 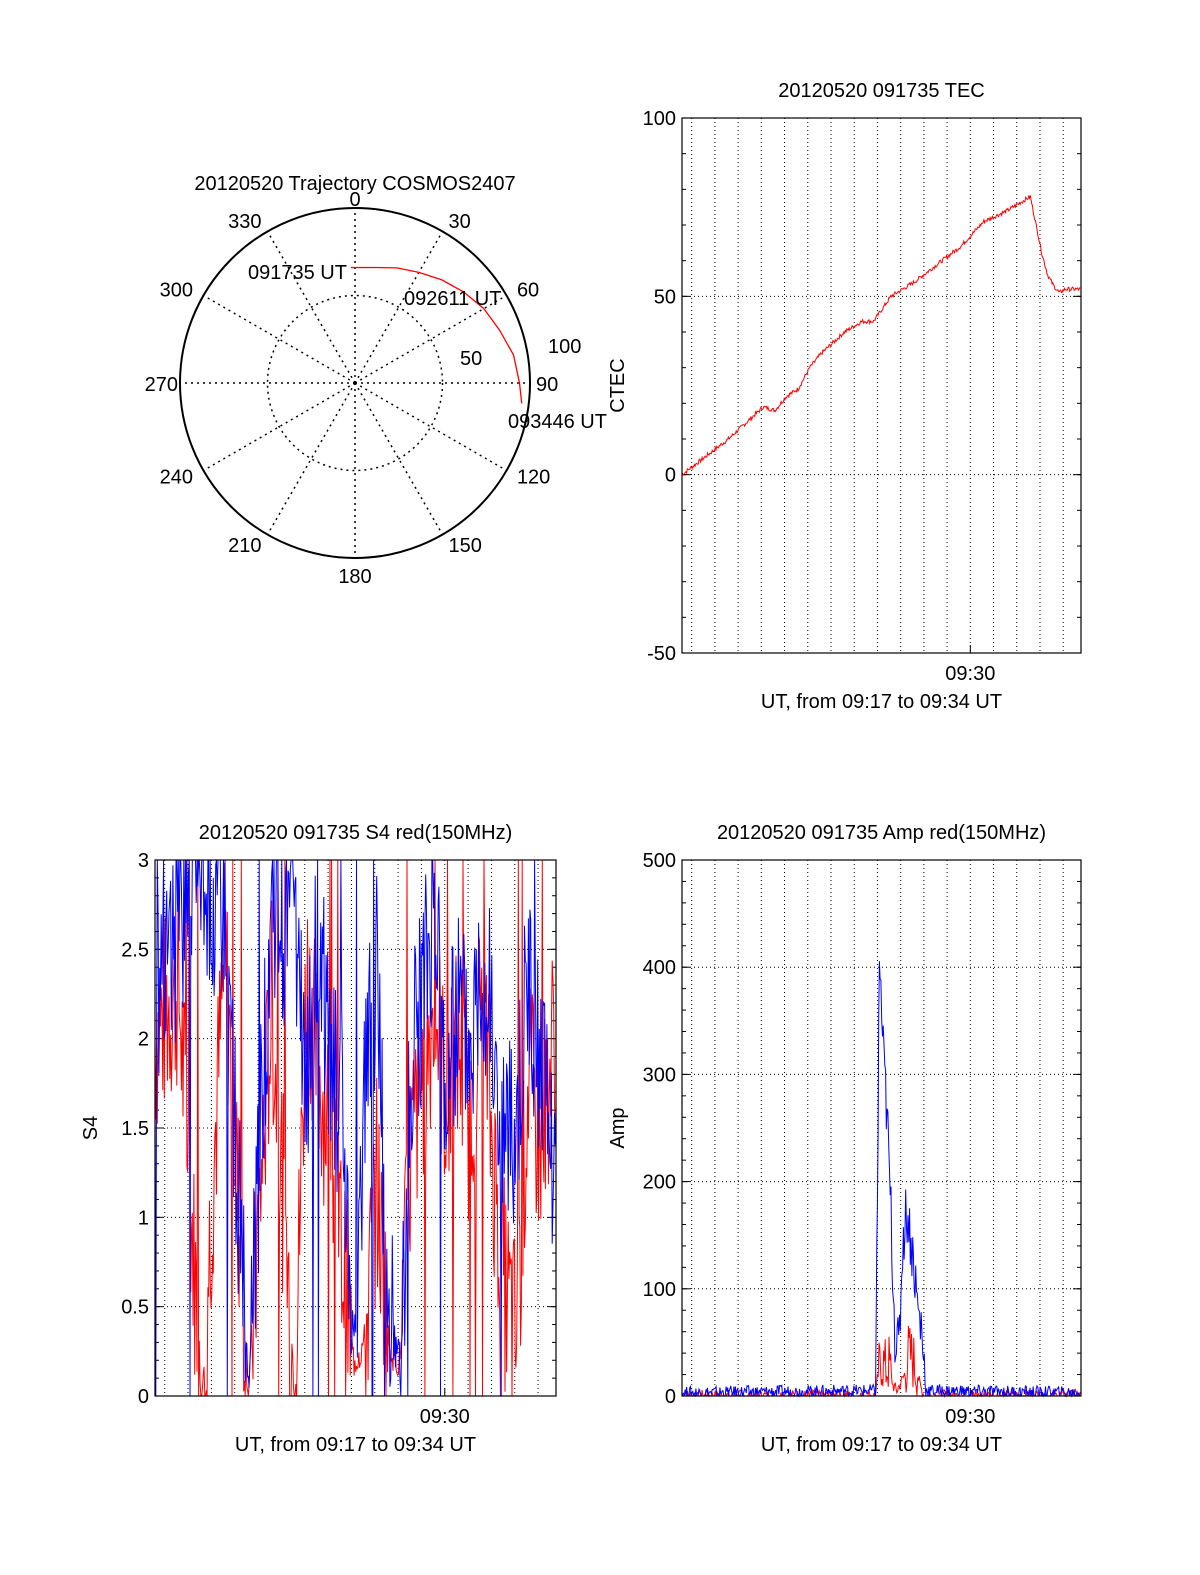 What do you see at coordinates (881, 833) in the screenshot?
I see `chart-title: 20120520 091735 Amp red(150MHz)` at bounding box center [881, 833].